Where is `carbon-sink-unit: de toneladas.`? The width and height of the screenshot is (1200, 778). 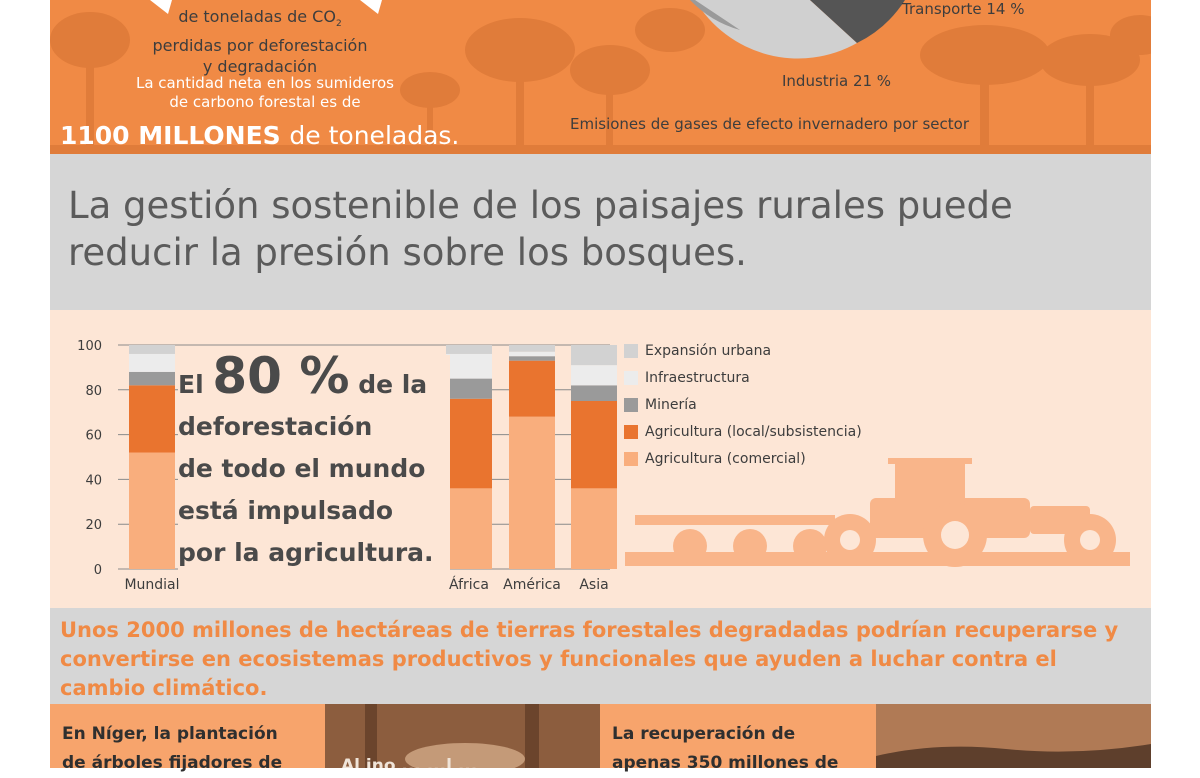
carbon-sink-unit: de toneladas. is located at coordinates (374, 135).